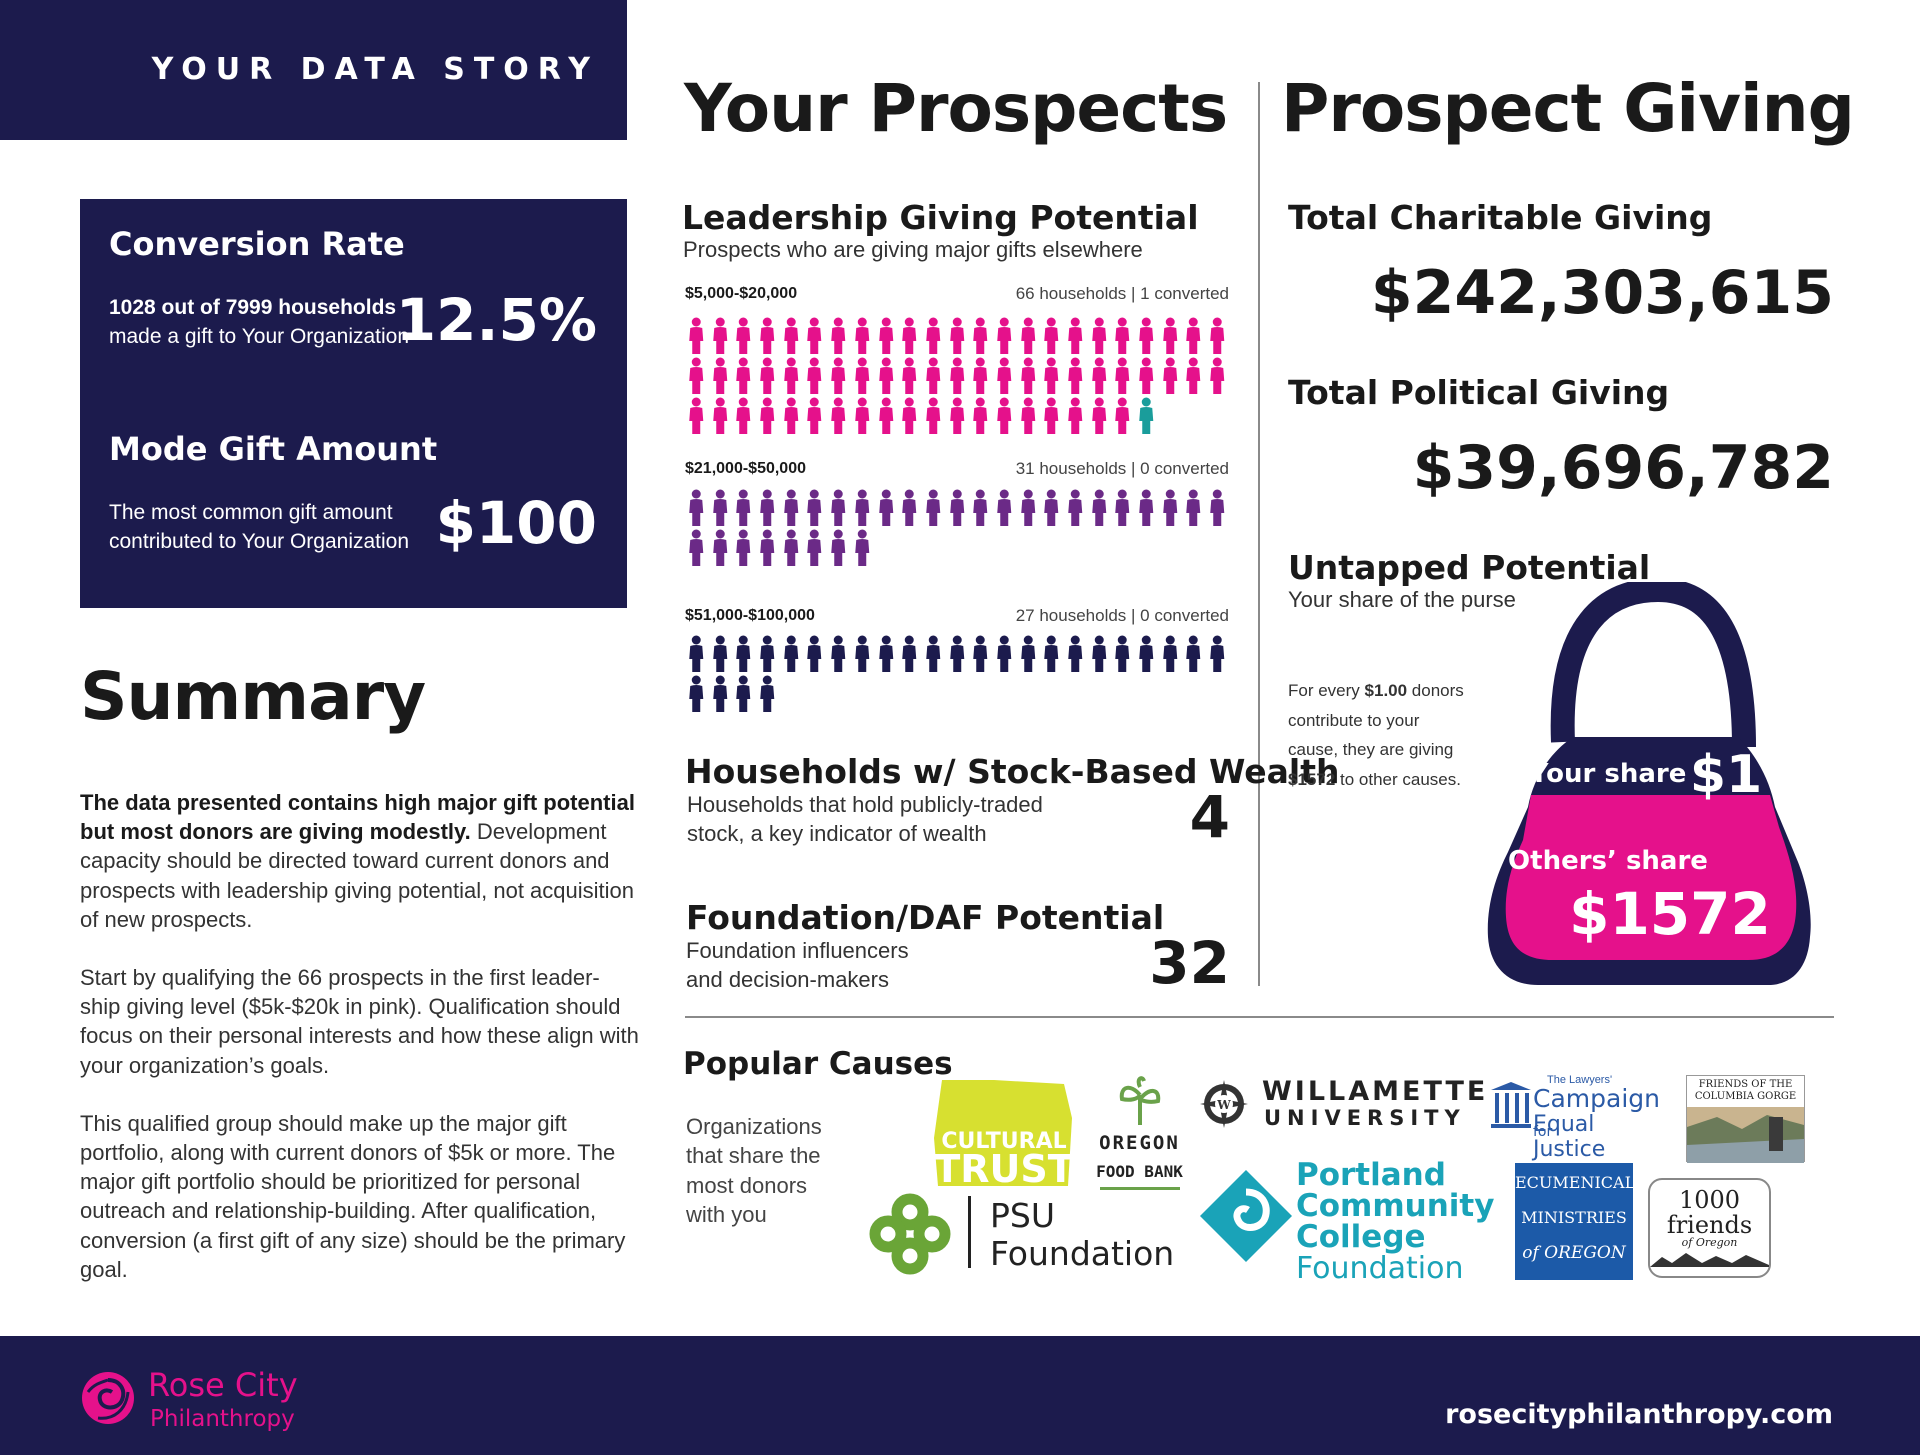 This screenshot has width=1920, height=1455. I want to click on leadership-title: Leadership Giving Potential, so click(940, 217).